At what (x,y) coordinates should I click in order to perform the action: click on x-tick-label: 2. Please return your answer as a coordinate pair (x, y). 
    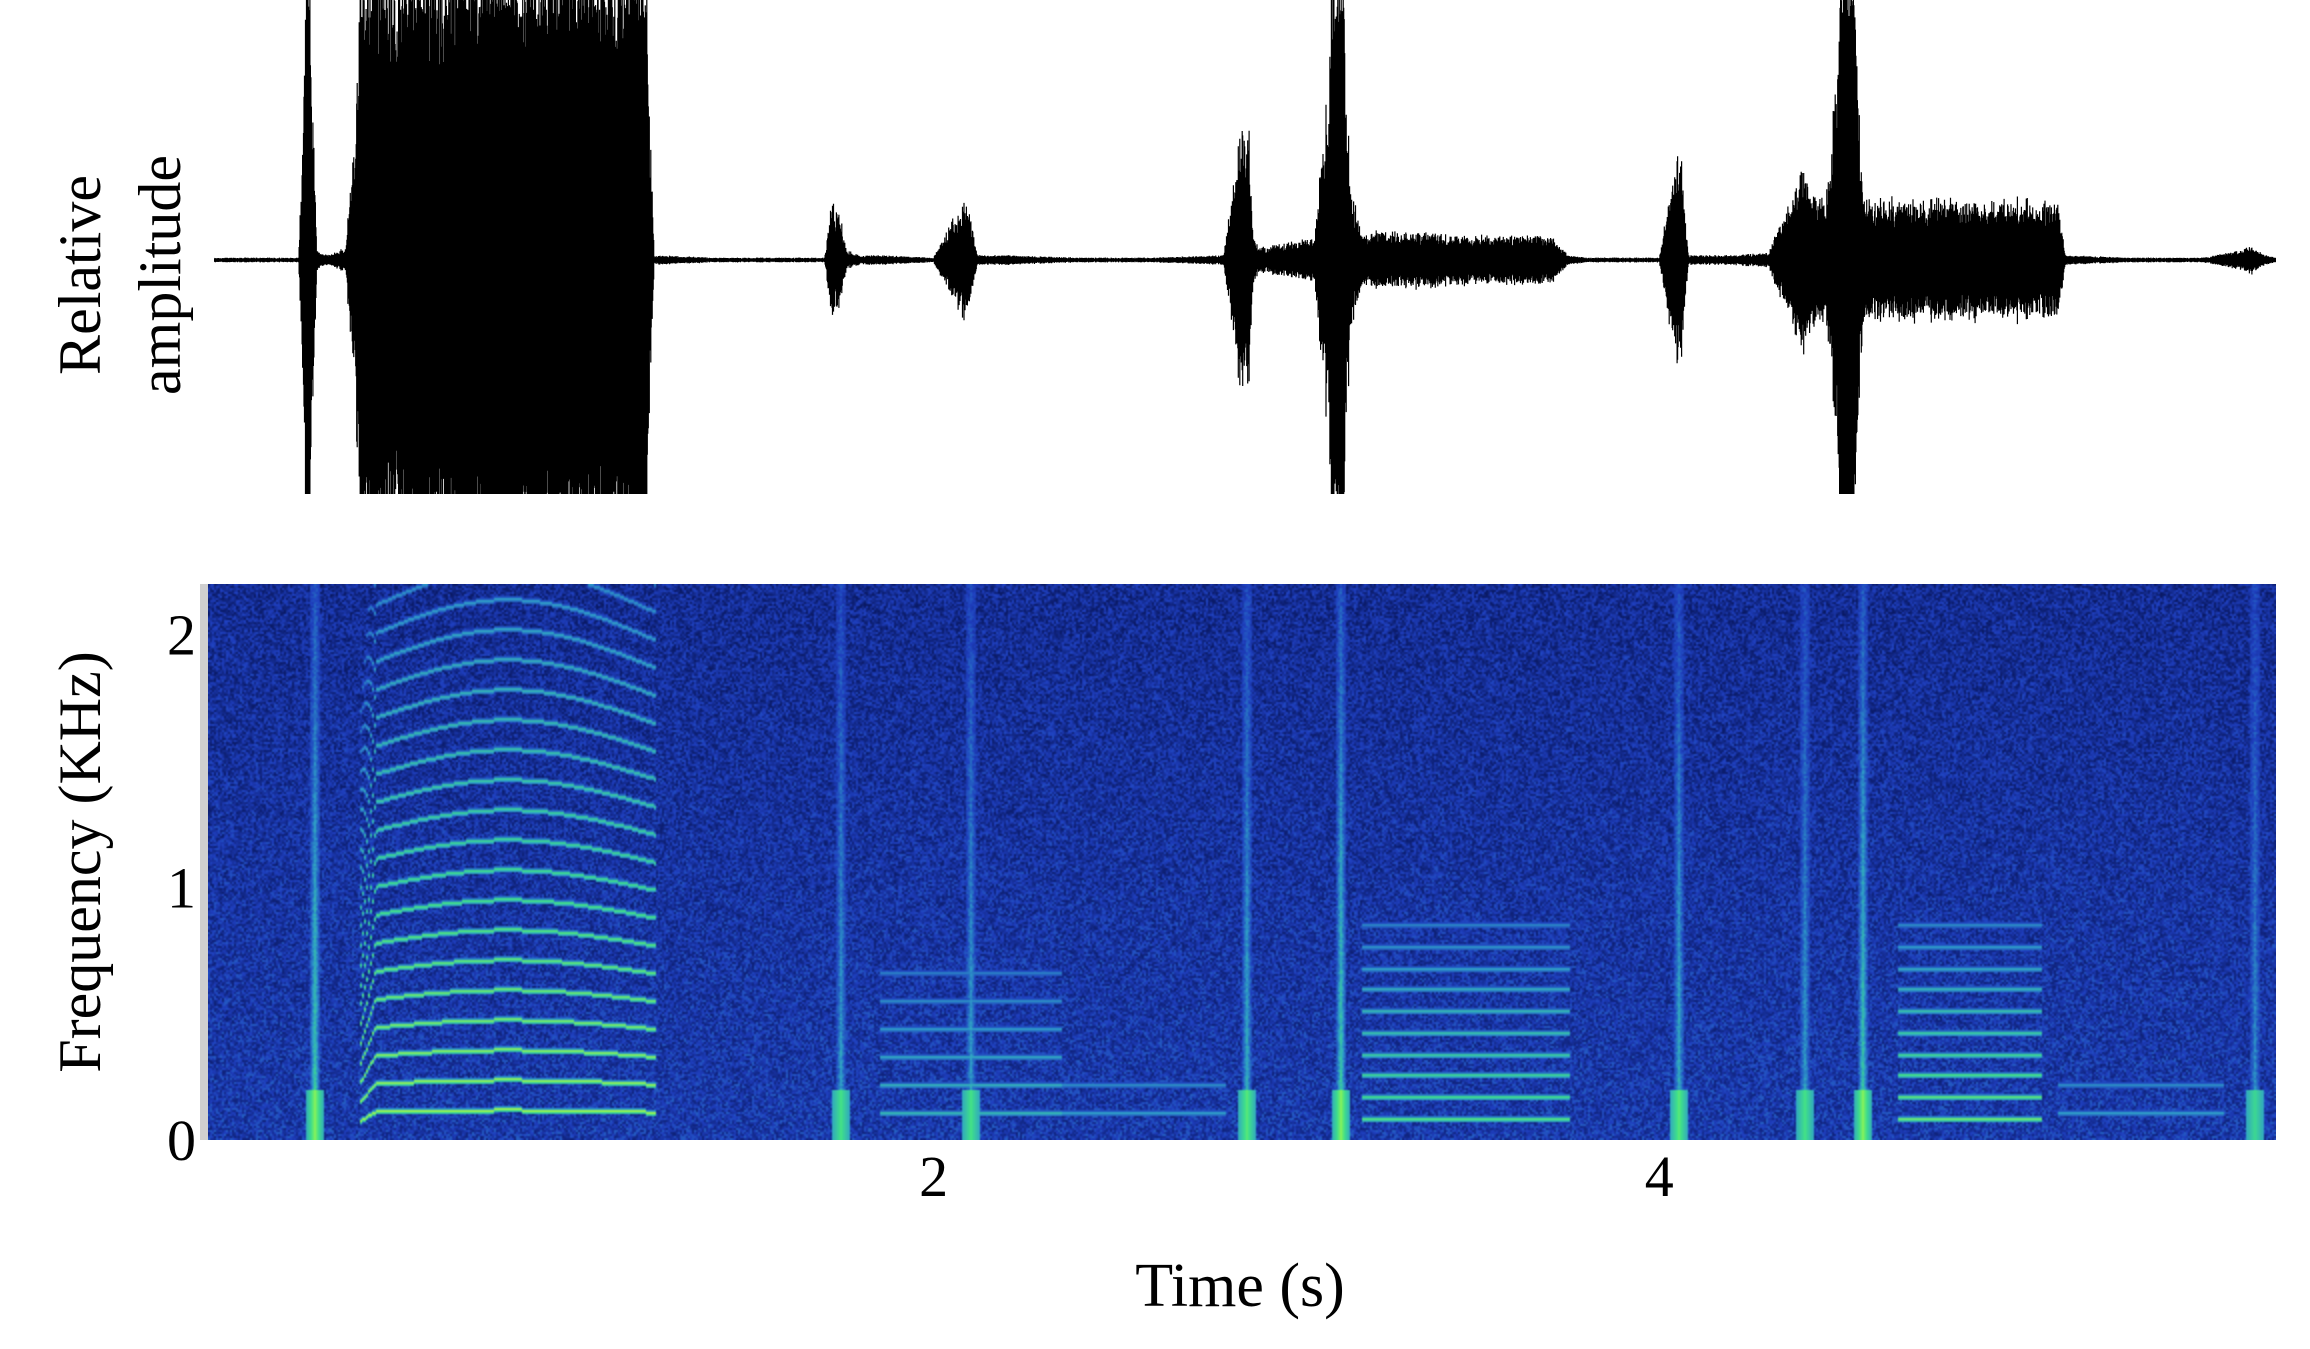
    Looking at the image, I should click on (933, 1176).